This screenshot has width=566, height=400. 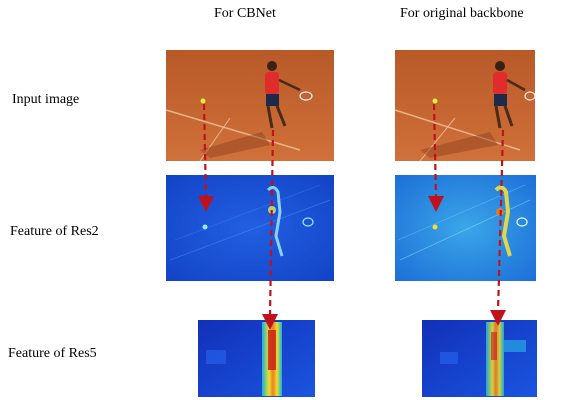 What do you see at coordinates (46, 99) in the screenshot?
I see `row-label-input: Input image` at bounding box center [46, 99].